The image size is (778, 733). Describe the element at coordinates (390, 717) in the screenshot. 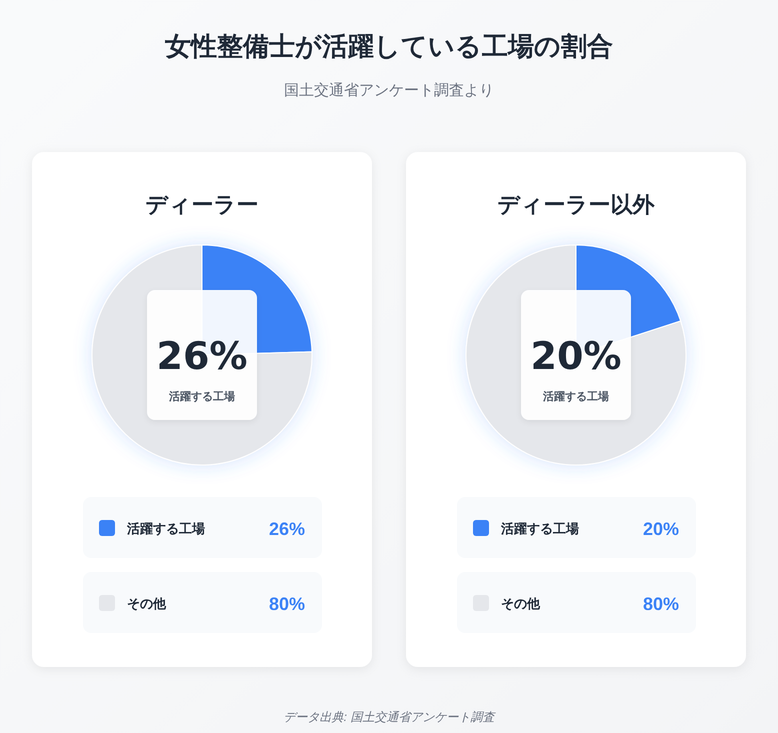

I see `text: データ出典: 国土交通省アンケート調査` at that location.